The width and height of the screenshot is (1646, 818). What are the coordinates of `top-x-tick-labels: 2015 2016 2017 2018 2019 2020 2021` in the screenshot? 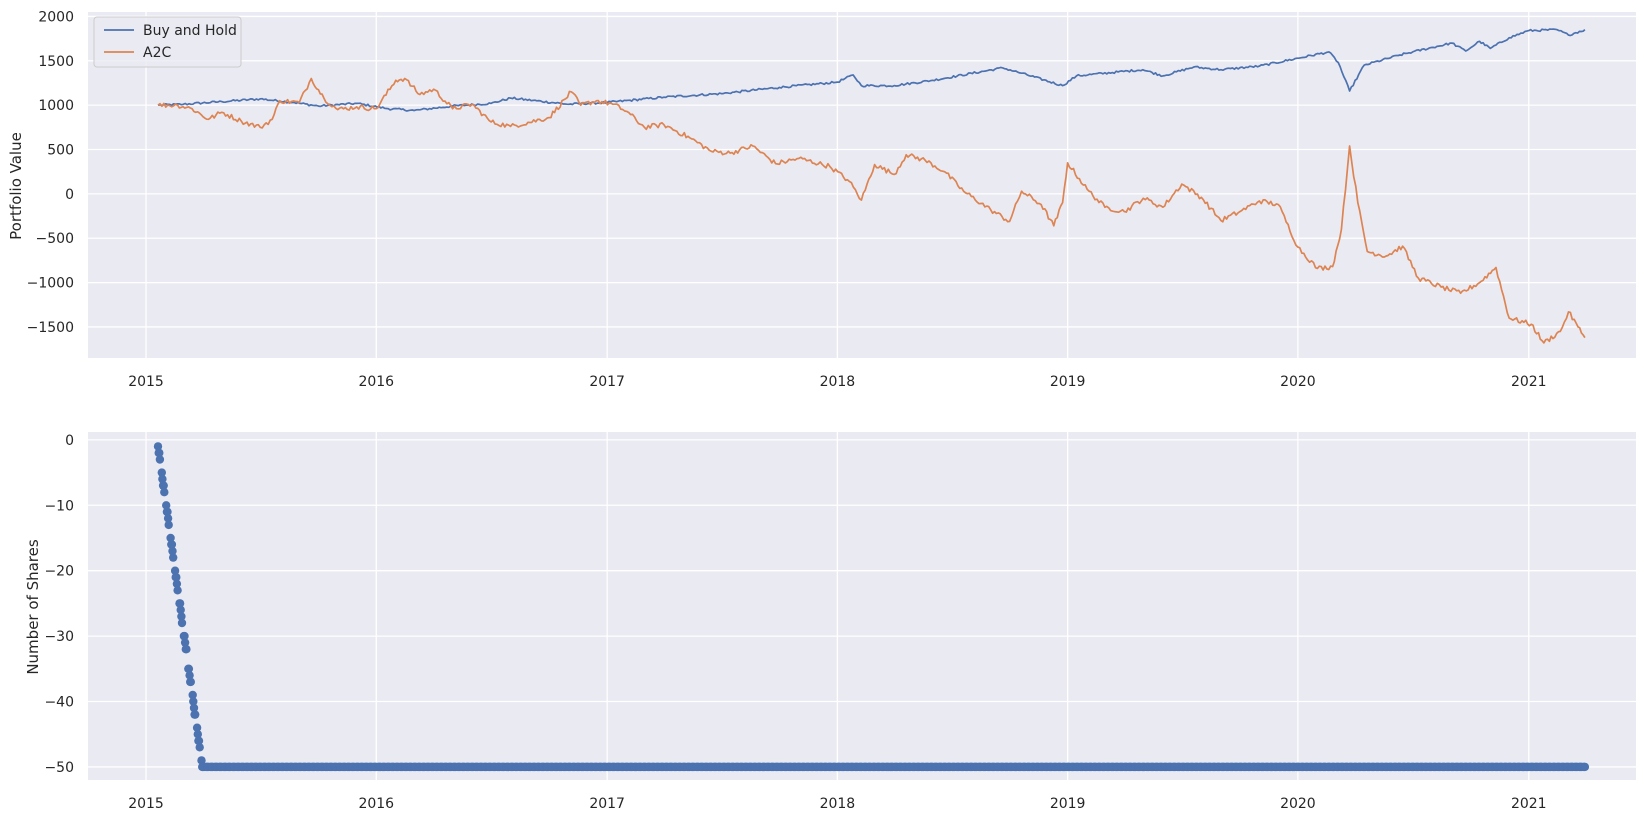 It's located at (837, 382).